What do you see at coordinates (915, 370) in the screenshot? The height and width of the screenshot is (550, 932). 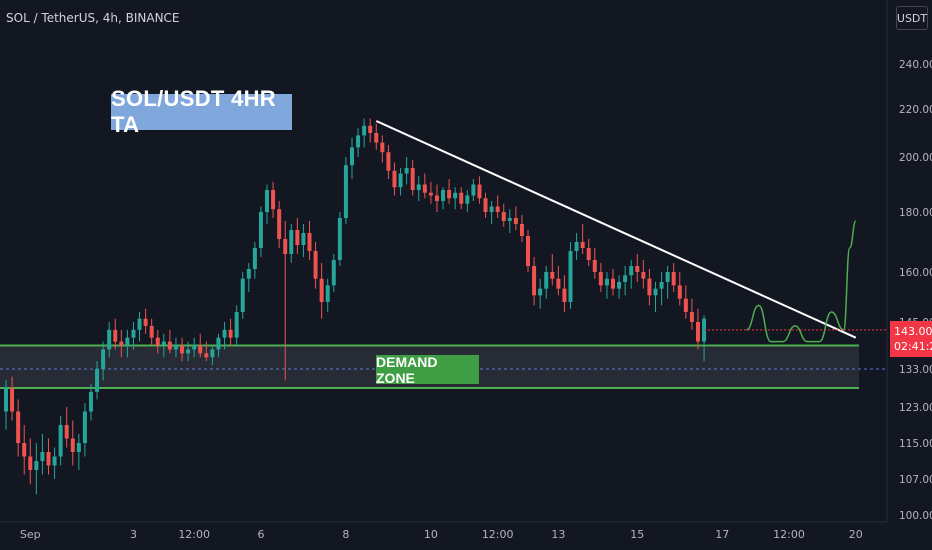 I see `y-tick-label: 133.00` at bounding box center [915, 370].